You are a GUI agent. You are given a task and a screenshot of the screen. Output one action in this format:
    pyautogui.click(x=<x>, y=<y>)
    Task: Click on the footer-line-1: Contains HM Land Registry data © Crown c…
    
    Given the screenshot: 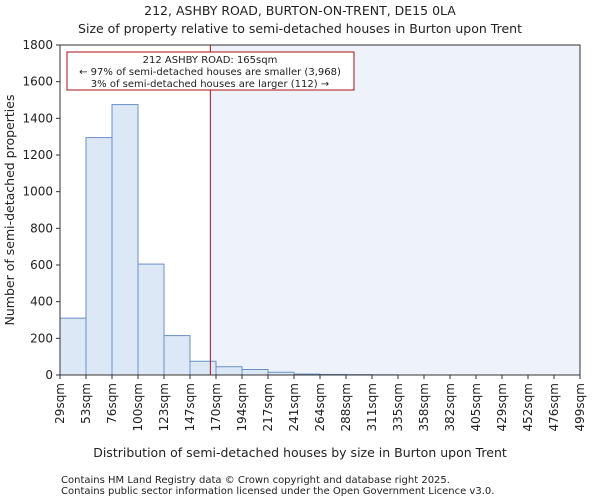 What is the action you would take?
    pyautogui.click(x=255, y=480)
    